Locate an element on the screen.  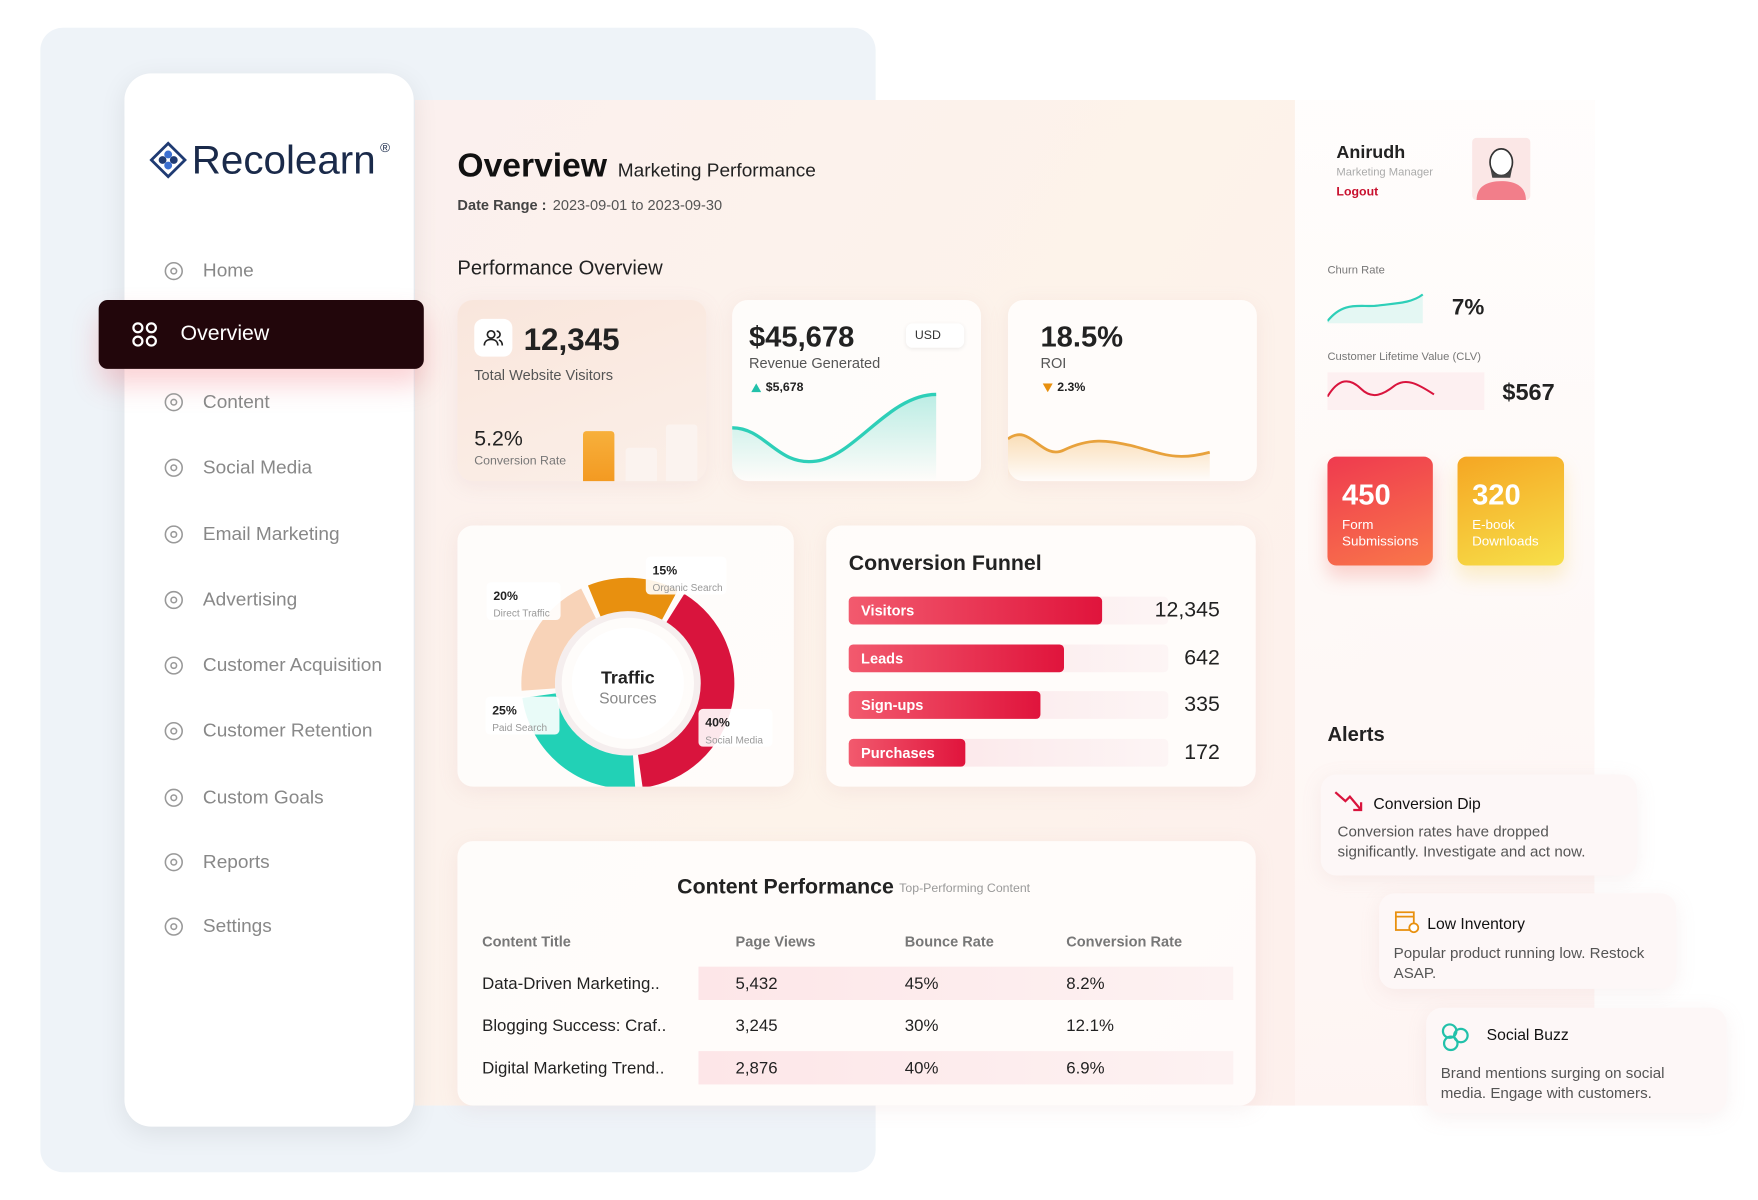
segment-percent: 15% is located at coordinates (665, 571).